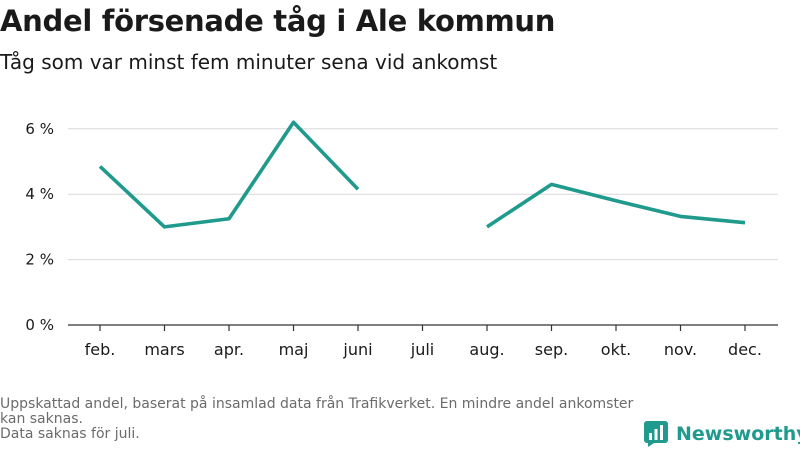 Image resolution: width=800 pixels, height=450 pixels. Describe the element at coordinates (39, 260) in the screenshot. I see `y-tick-label: 2 %` at that location.